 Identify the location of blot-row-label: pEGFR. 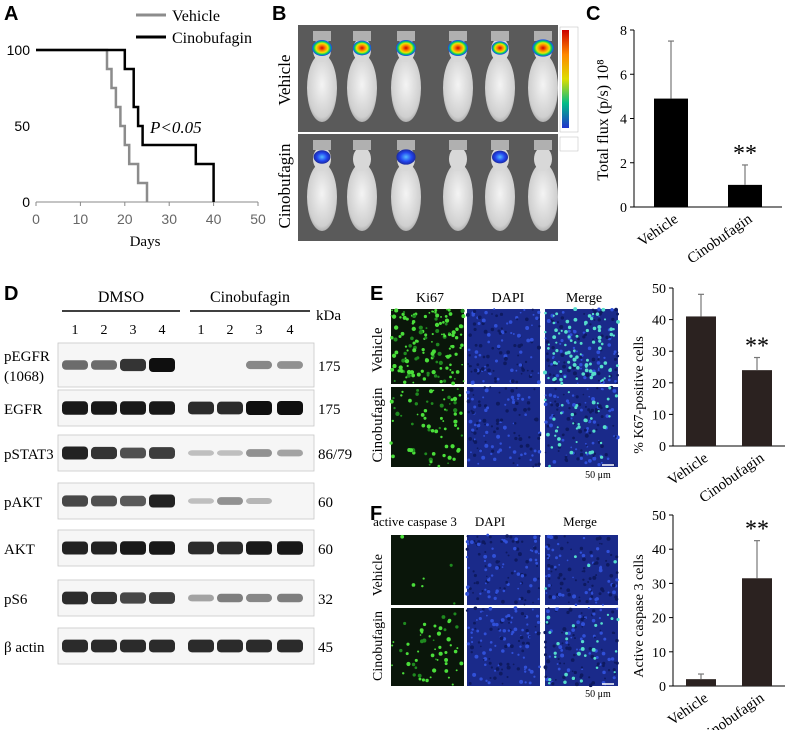
(27, 357).